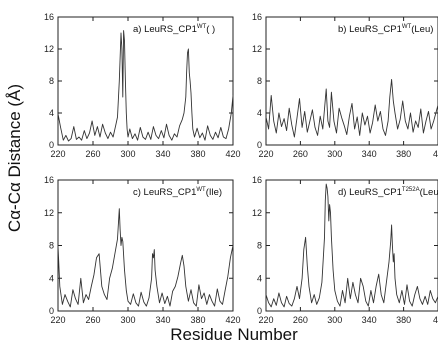 This screenshot has height=350, width=438. Describe the element at coordinates (145, 86) in the screenshot. I see `distance-line-a` at that location.